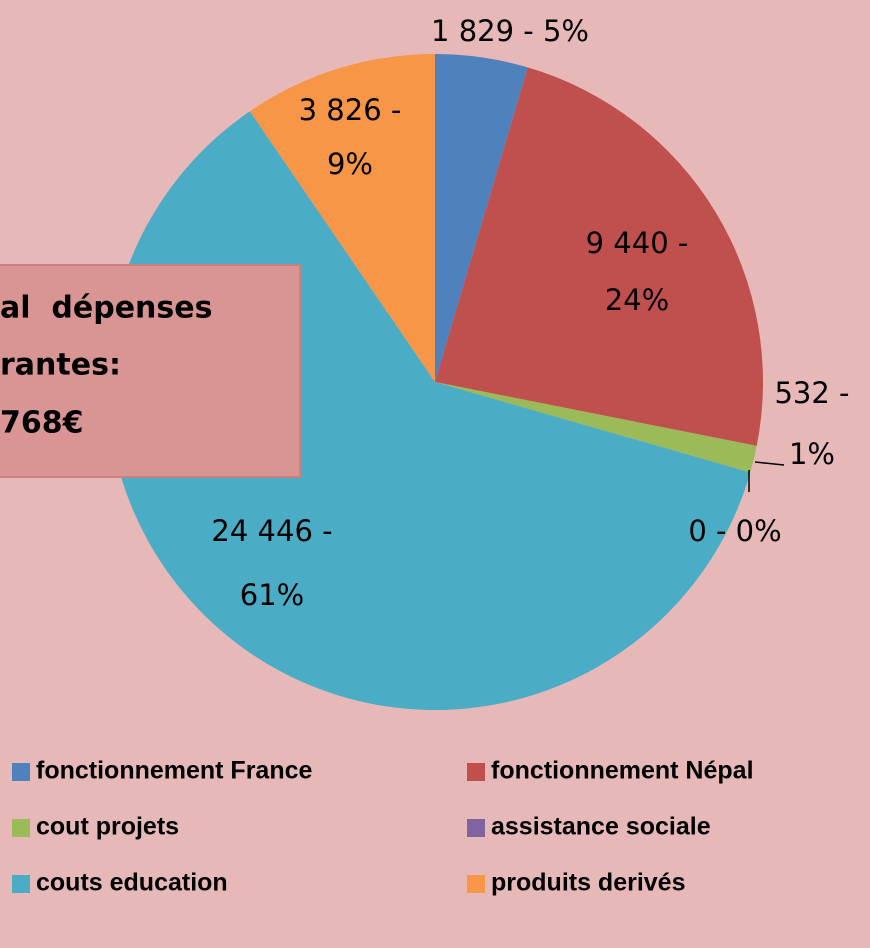 Image resolution: width=870 pixels, height=948 pixels. What do you see at coordinates (271, 563) in the screenshot?
I see `data-label: 24 446 -61%` at bounding box center [271, 563].